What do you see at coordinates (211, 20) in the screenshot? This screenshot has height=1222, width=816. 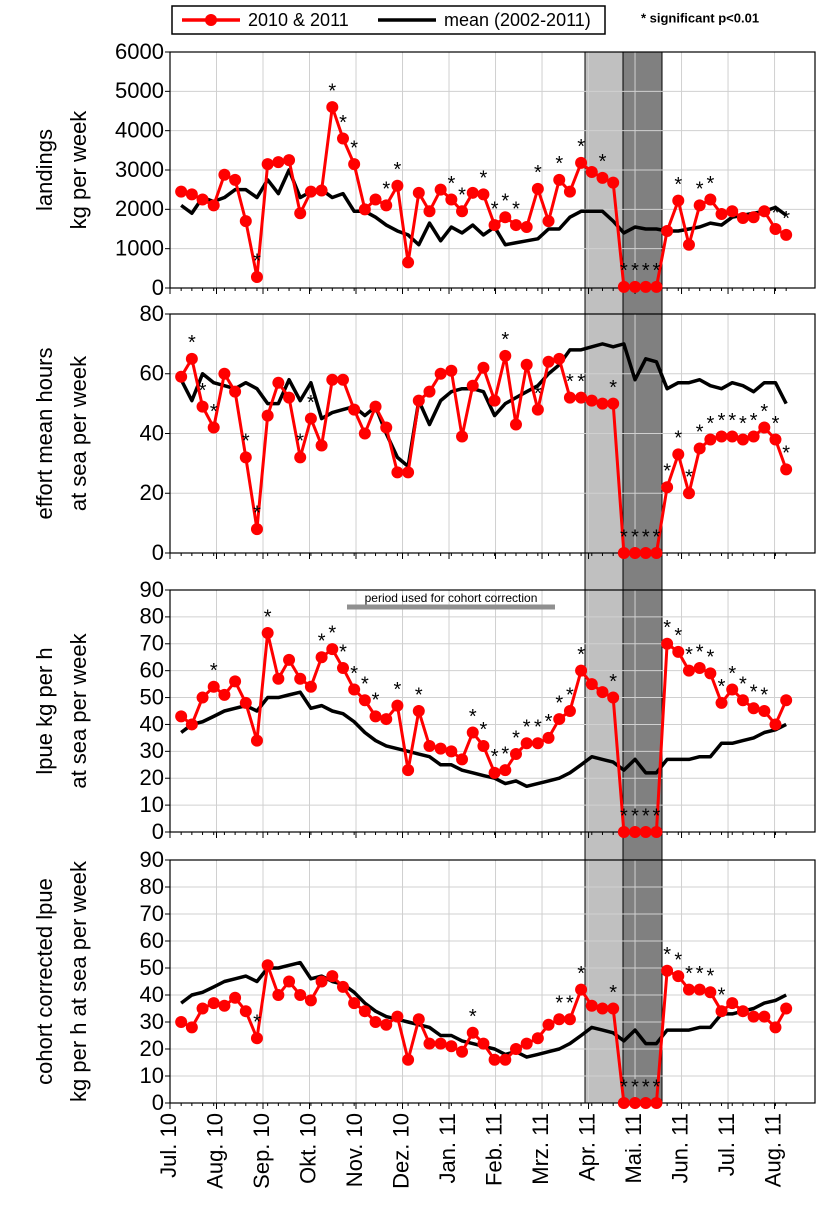 I see `legend-marker` at bounding box center [211, 20].